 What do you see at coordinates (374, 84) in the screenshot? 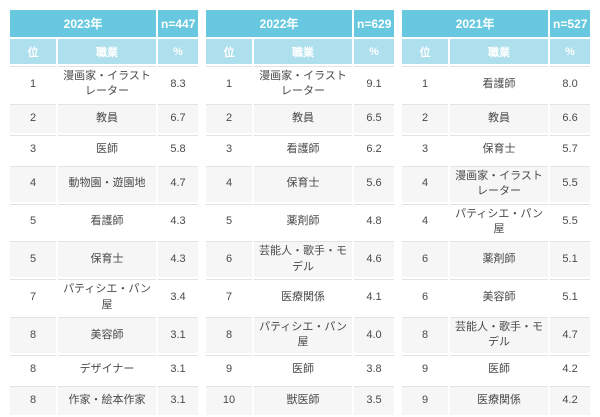
I see `pct-cell: 9.1` at bounding box center [374, 84].